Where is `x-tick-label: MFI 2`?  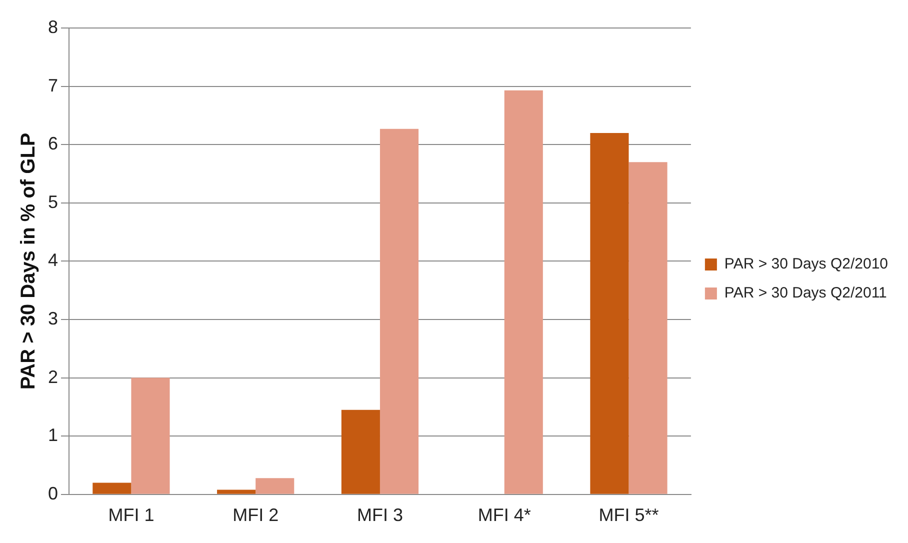 x-tick-label: MFI 2 is located at coordinates (255, 515).